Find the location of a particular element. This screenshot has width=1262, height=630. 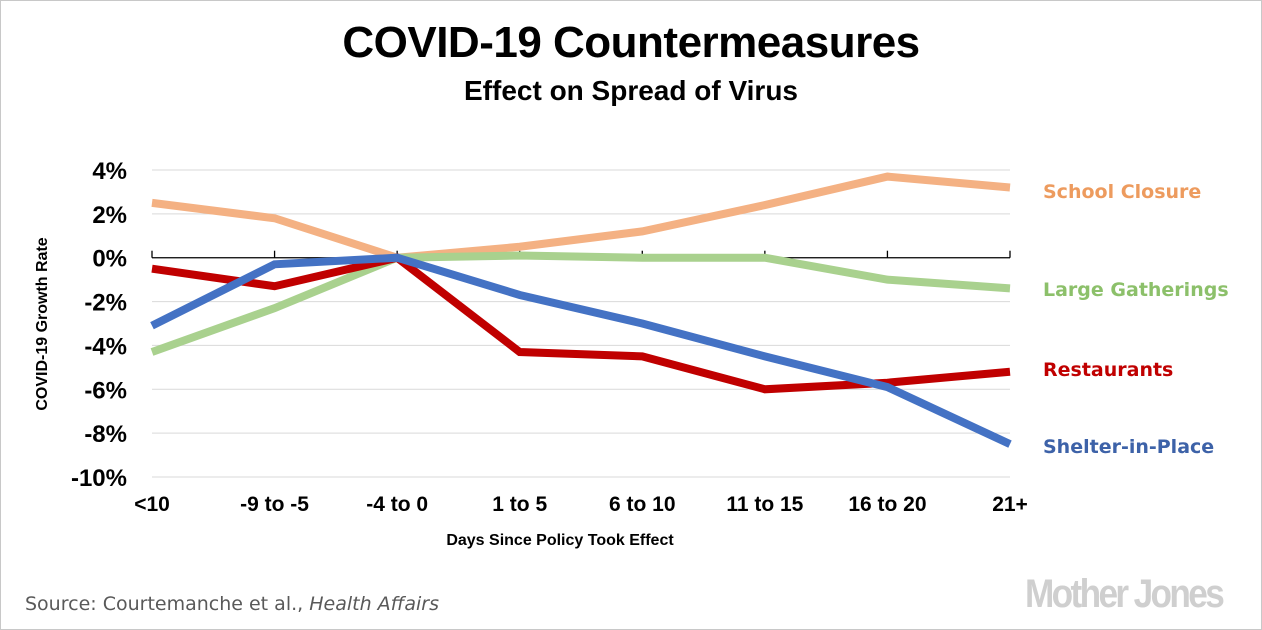

chart-subtitle: Effect on Spread of Virus is located at coordinates (631, 90).